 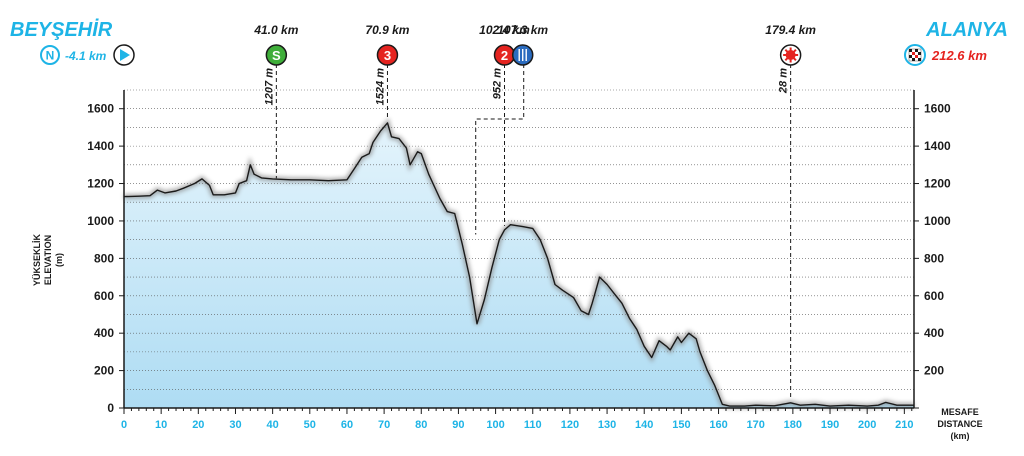 What do you see at coordinates (644, 425) in the screenshot?
I see `x-tick-label: 140` at bounding box center [644, 425].